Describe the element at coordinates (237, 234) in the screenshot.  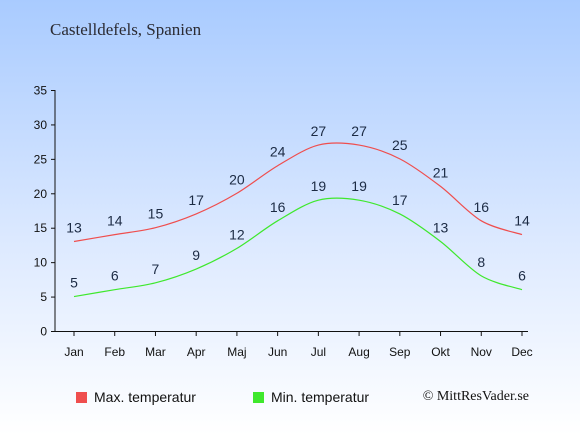
I see `min-temp-label: 12` at that location.